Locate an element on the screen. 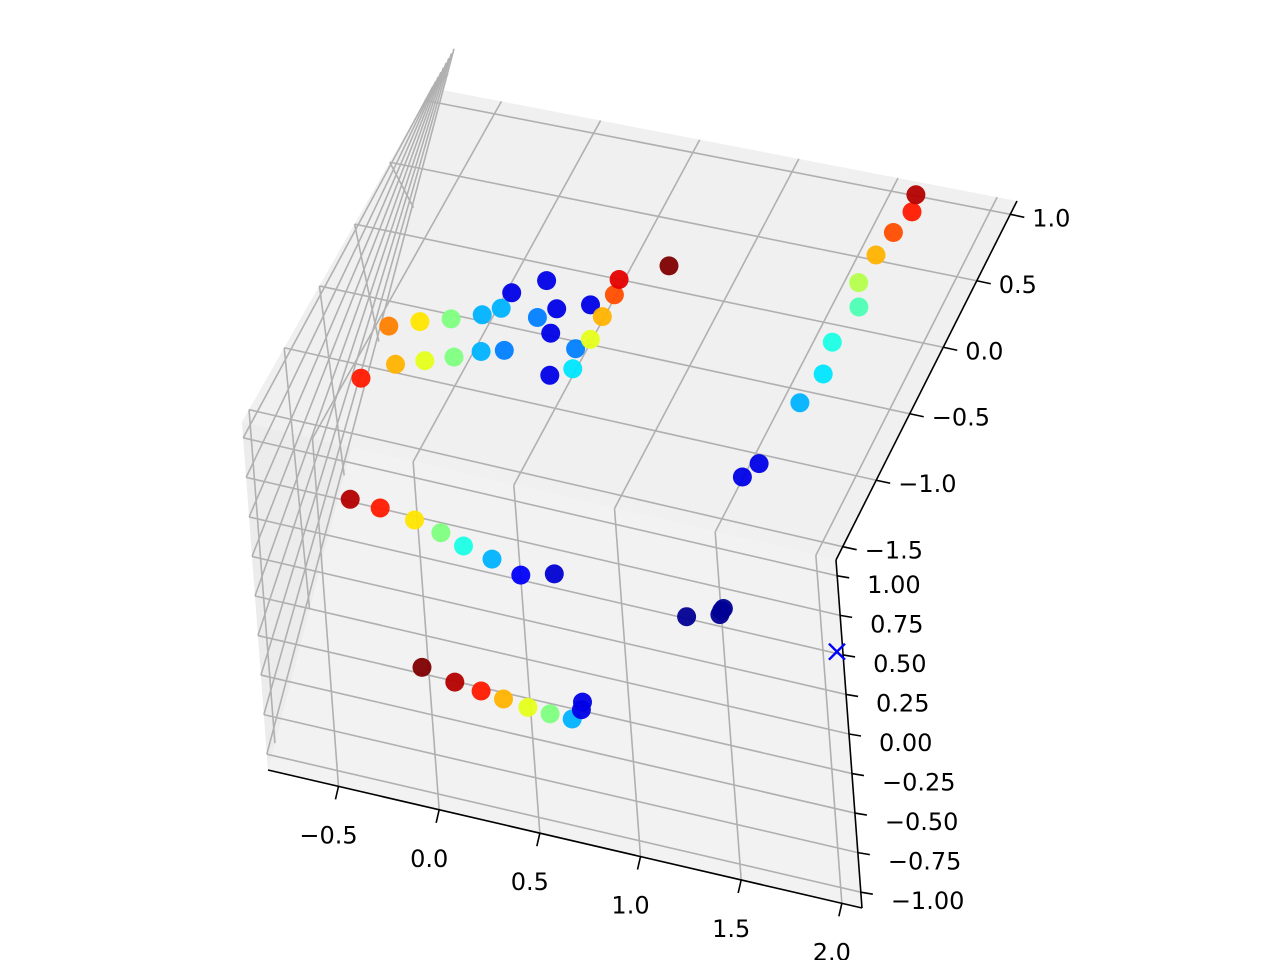  z-tick-label: 1.0 is located at coordinates (1051, 218).